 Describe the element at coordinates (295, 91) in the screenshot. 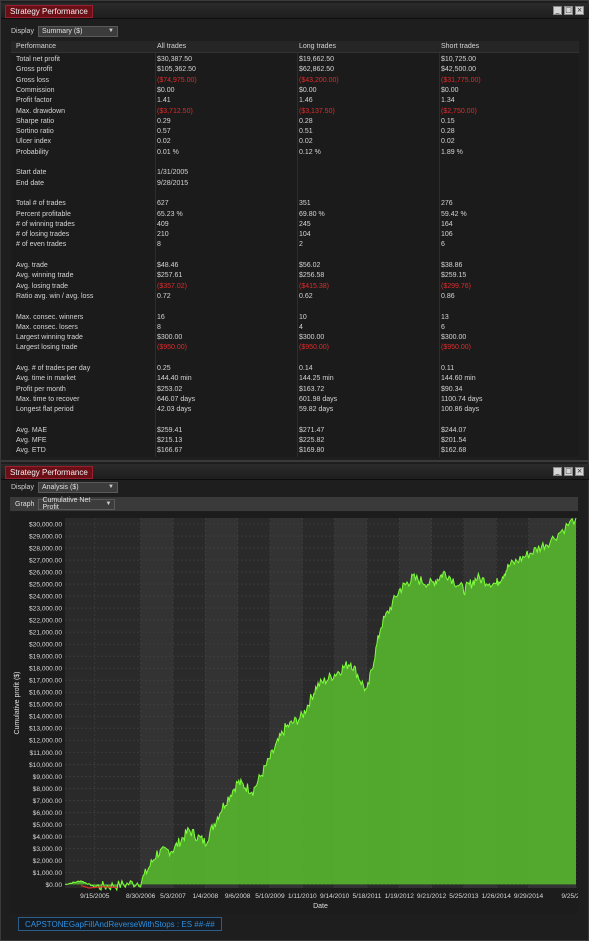

I see `table-row: Commission $0.00 $0.00 $0.00` at that location.